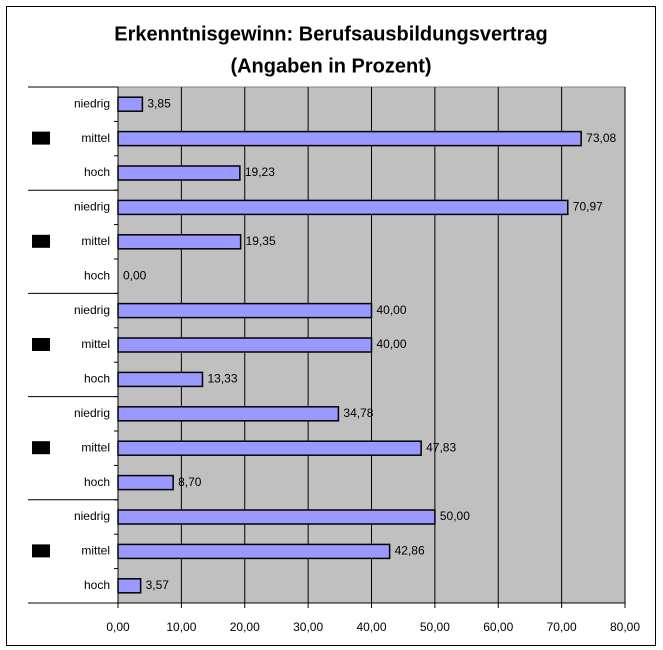 The width and height of the screenshot is (663, 650). Describe the element at coordinates (358, 413) in the screenshot. I see `data-label: 34,78` at that location.